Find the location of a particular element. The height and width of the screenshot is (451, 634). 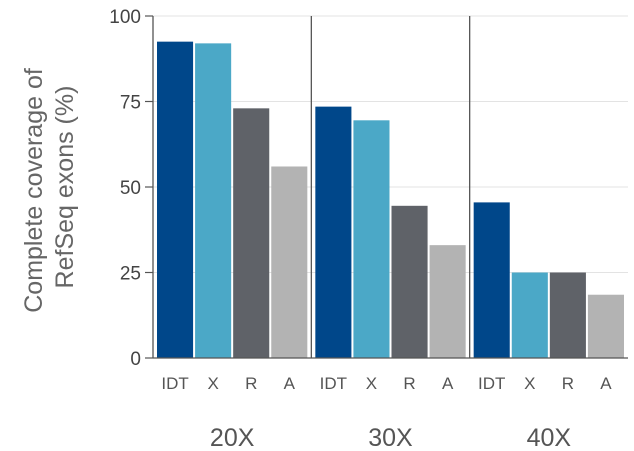

bar-30X-A is located at coordinates (447, 301).